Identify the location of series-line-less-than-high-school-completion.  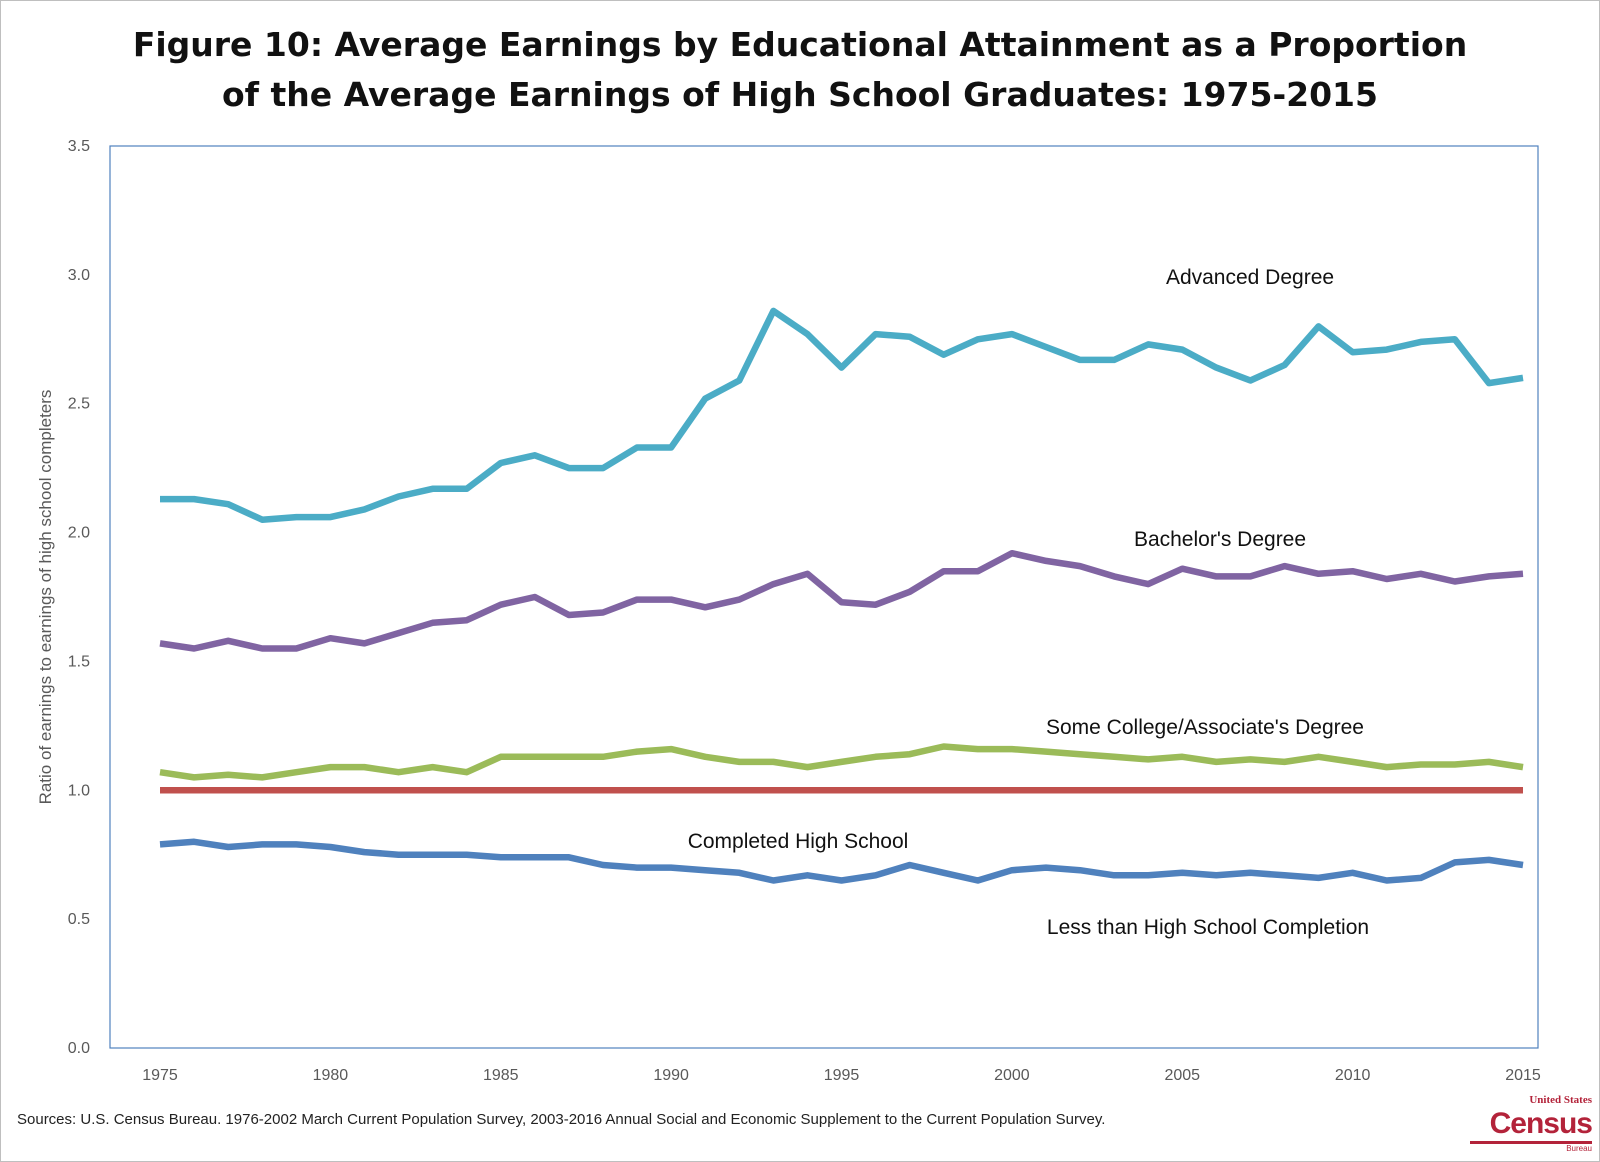
(841, 861).